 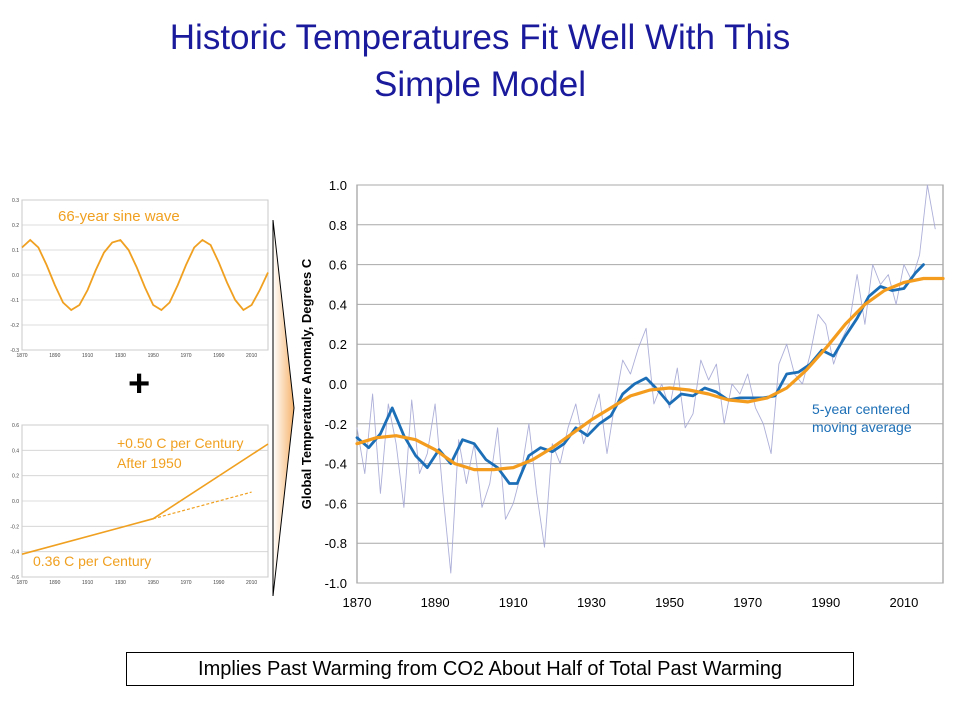 What do you see at coordinates (306, 383) in the screenshot?
I see `main-y-axis-label: Global Temperature Anomaly, Degrees C` at bounding box center [306, 383].